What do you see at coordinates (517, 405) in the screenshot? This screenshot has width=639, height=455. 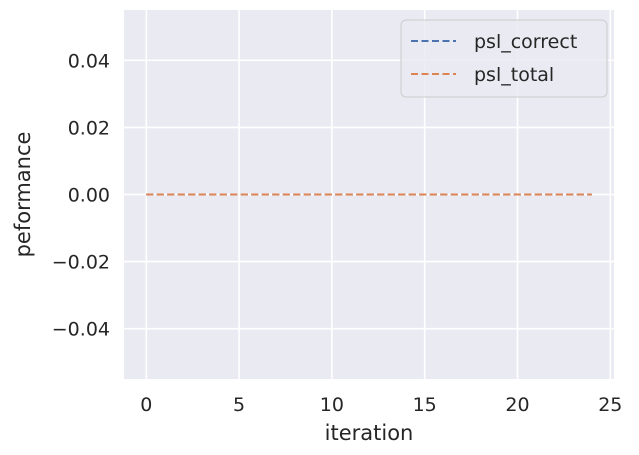 I see `x-tick-label: 20` at bounding box center [517, 405].